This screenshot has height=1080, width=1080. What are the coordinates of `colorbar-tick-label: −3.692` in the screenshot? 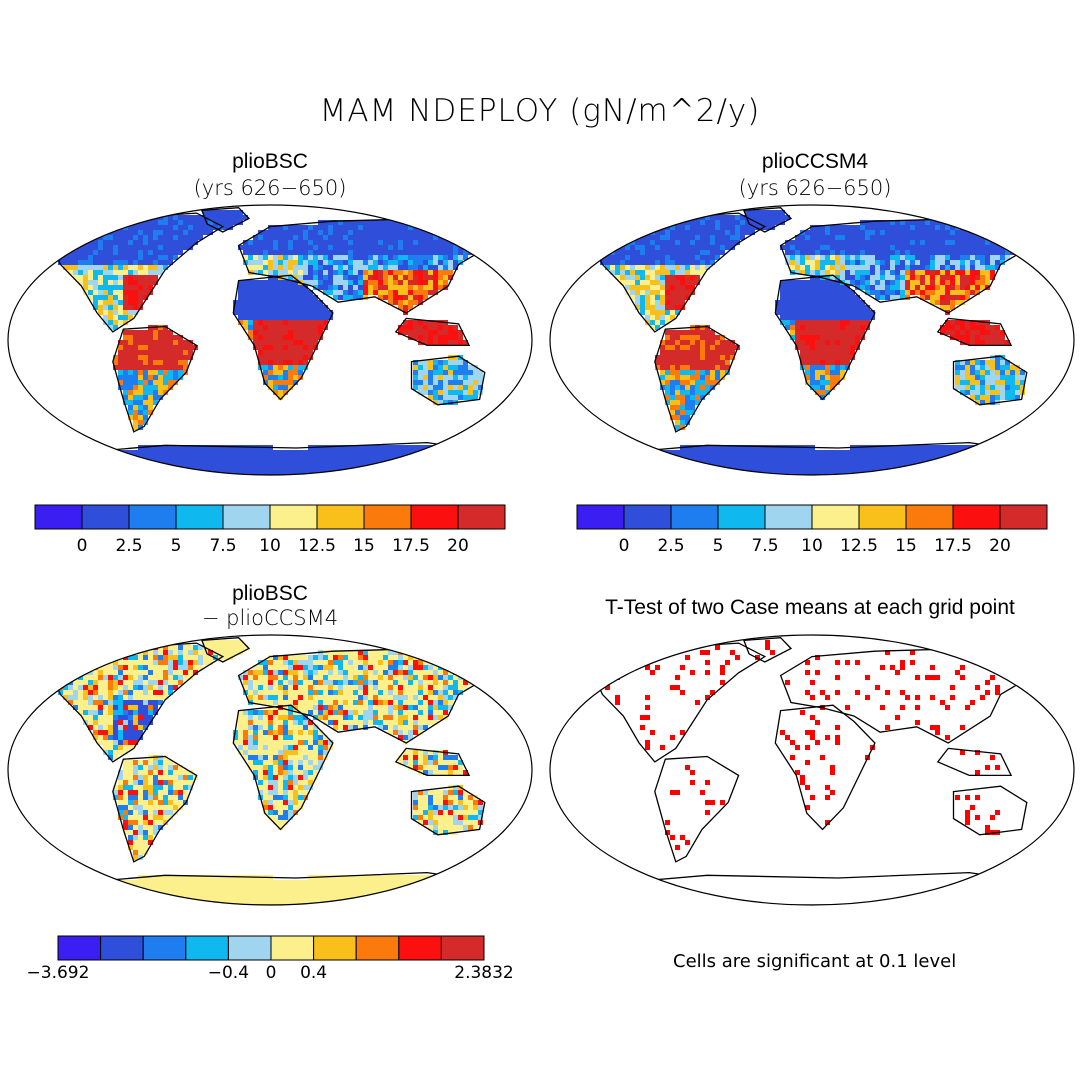 It's located at (58, 973).